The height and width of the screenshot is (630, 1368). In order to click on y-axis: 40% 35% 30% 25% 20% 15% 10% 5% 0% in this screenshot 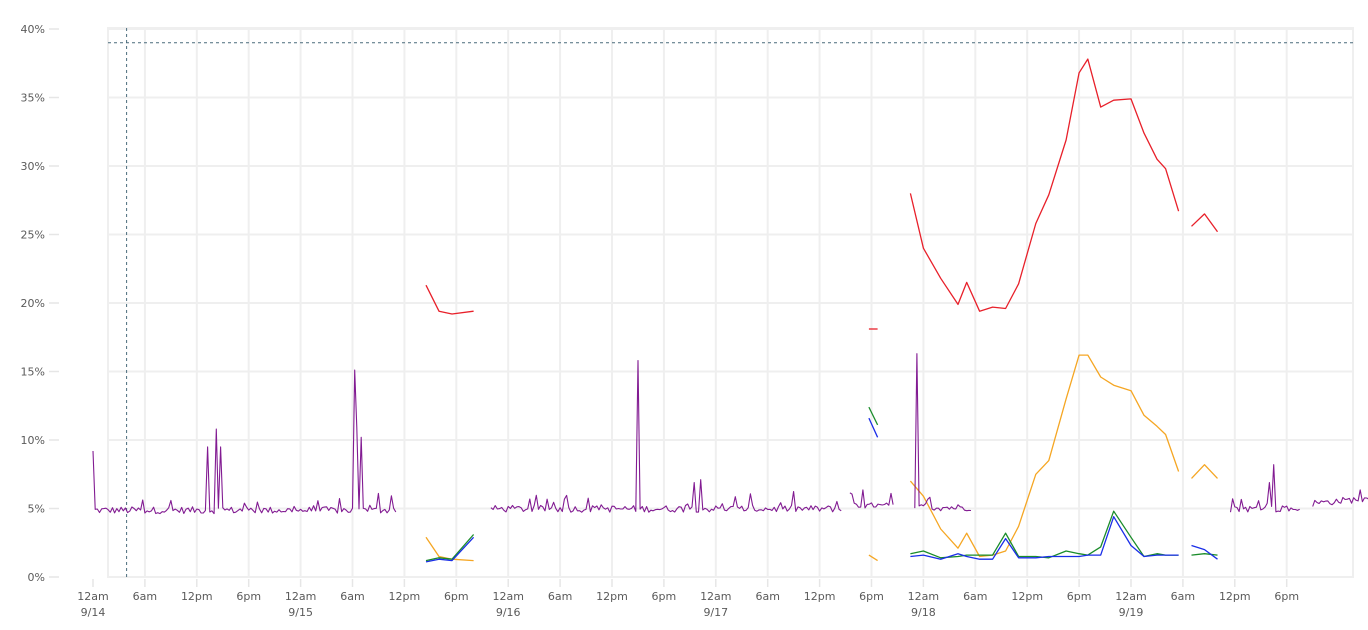, I will do `click(40, 303)`.